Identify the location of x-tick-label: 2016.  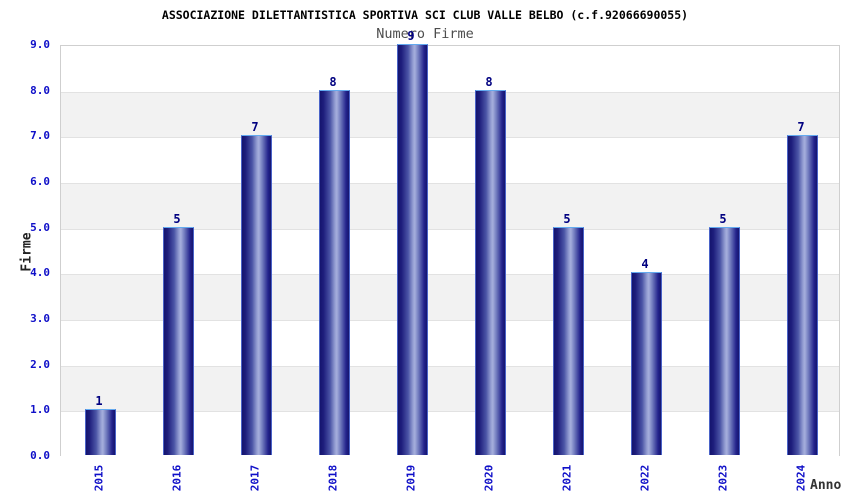
(177, 478).